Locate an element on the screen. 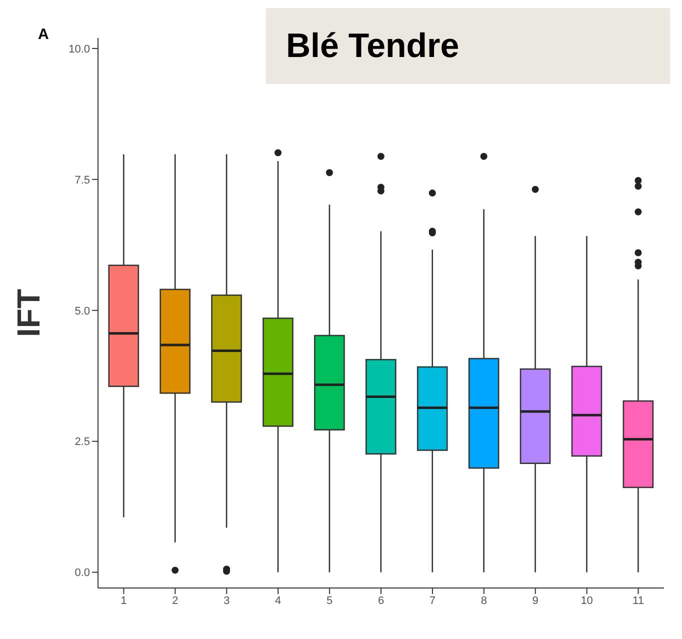 Image resolution: width=682 pixels, height=639 pixels. x-tick-label: 8 is located at coordinates (483, 600).